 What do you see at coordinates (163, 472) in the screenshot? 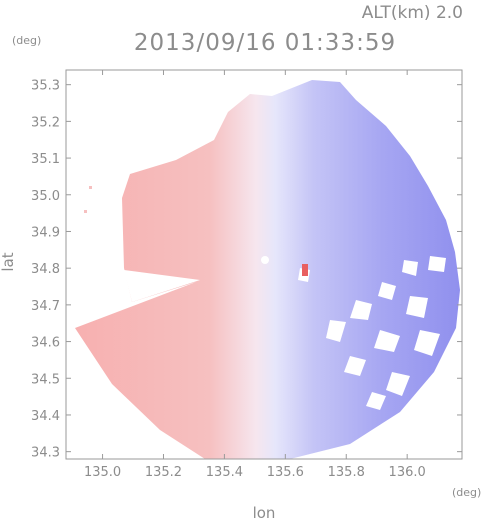
I see `x-tick-label: 135.2` at bounding box center [163, 472].